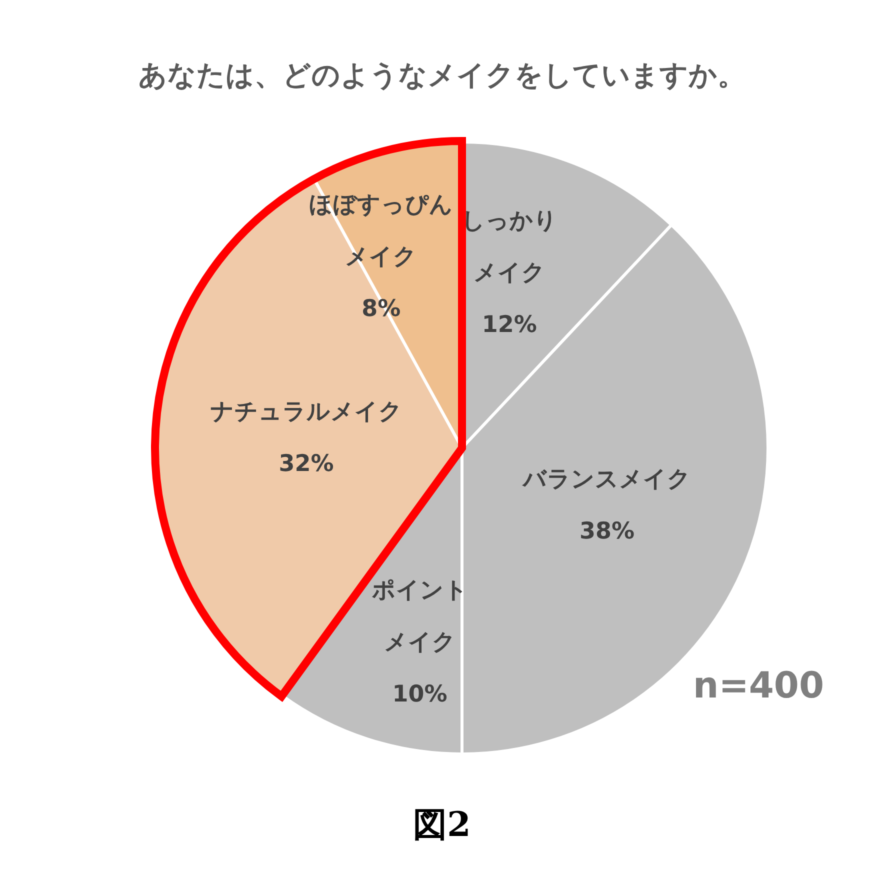 This screenshot has height=872, width=884. I want to click on caption: 図2, so click(442, 825).